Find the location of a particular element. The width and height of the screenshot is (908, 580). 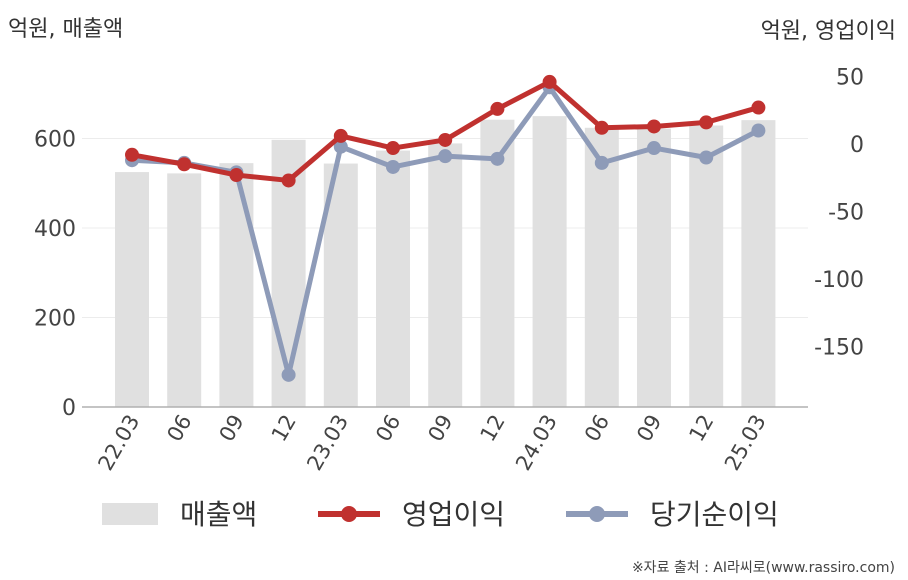

legend: 매출액 영업이익 당기순이익 is located at coordinates (440, 514).